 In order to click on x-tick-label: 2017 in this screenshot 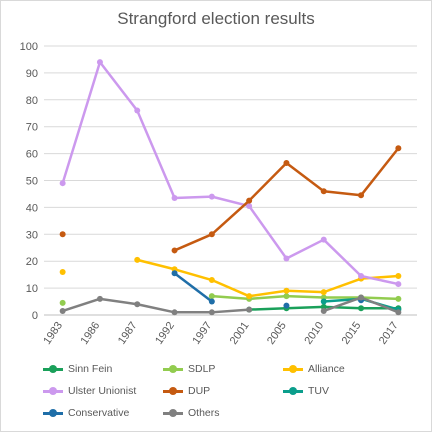, I will do `click(389, 333)`.